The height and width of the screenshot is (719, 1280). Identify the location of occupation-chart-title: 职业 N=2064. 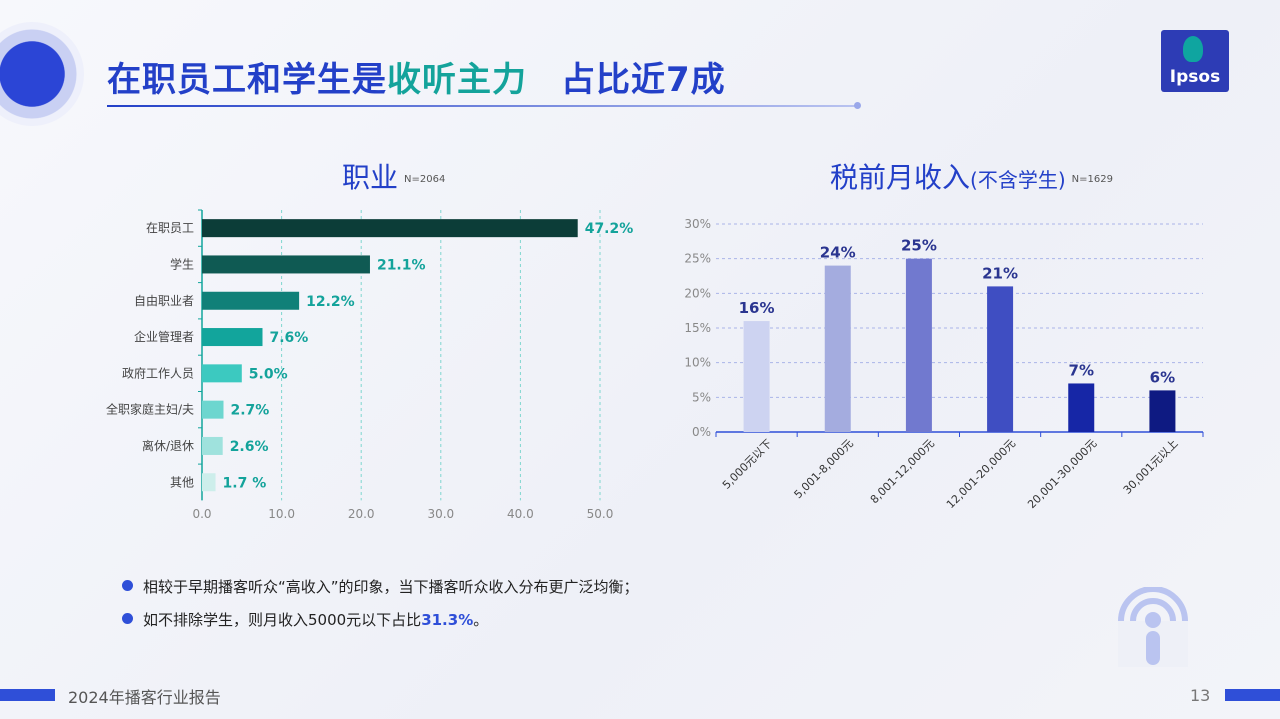
(393, 176).